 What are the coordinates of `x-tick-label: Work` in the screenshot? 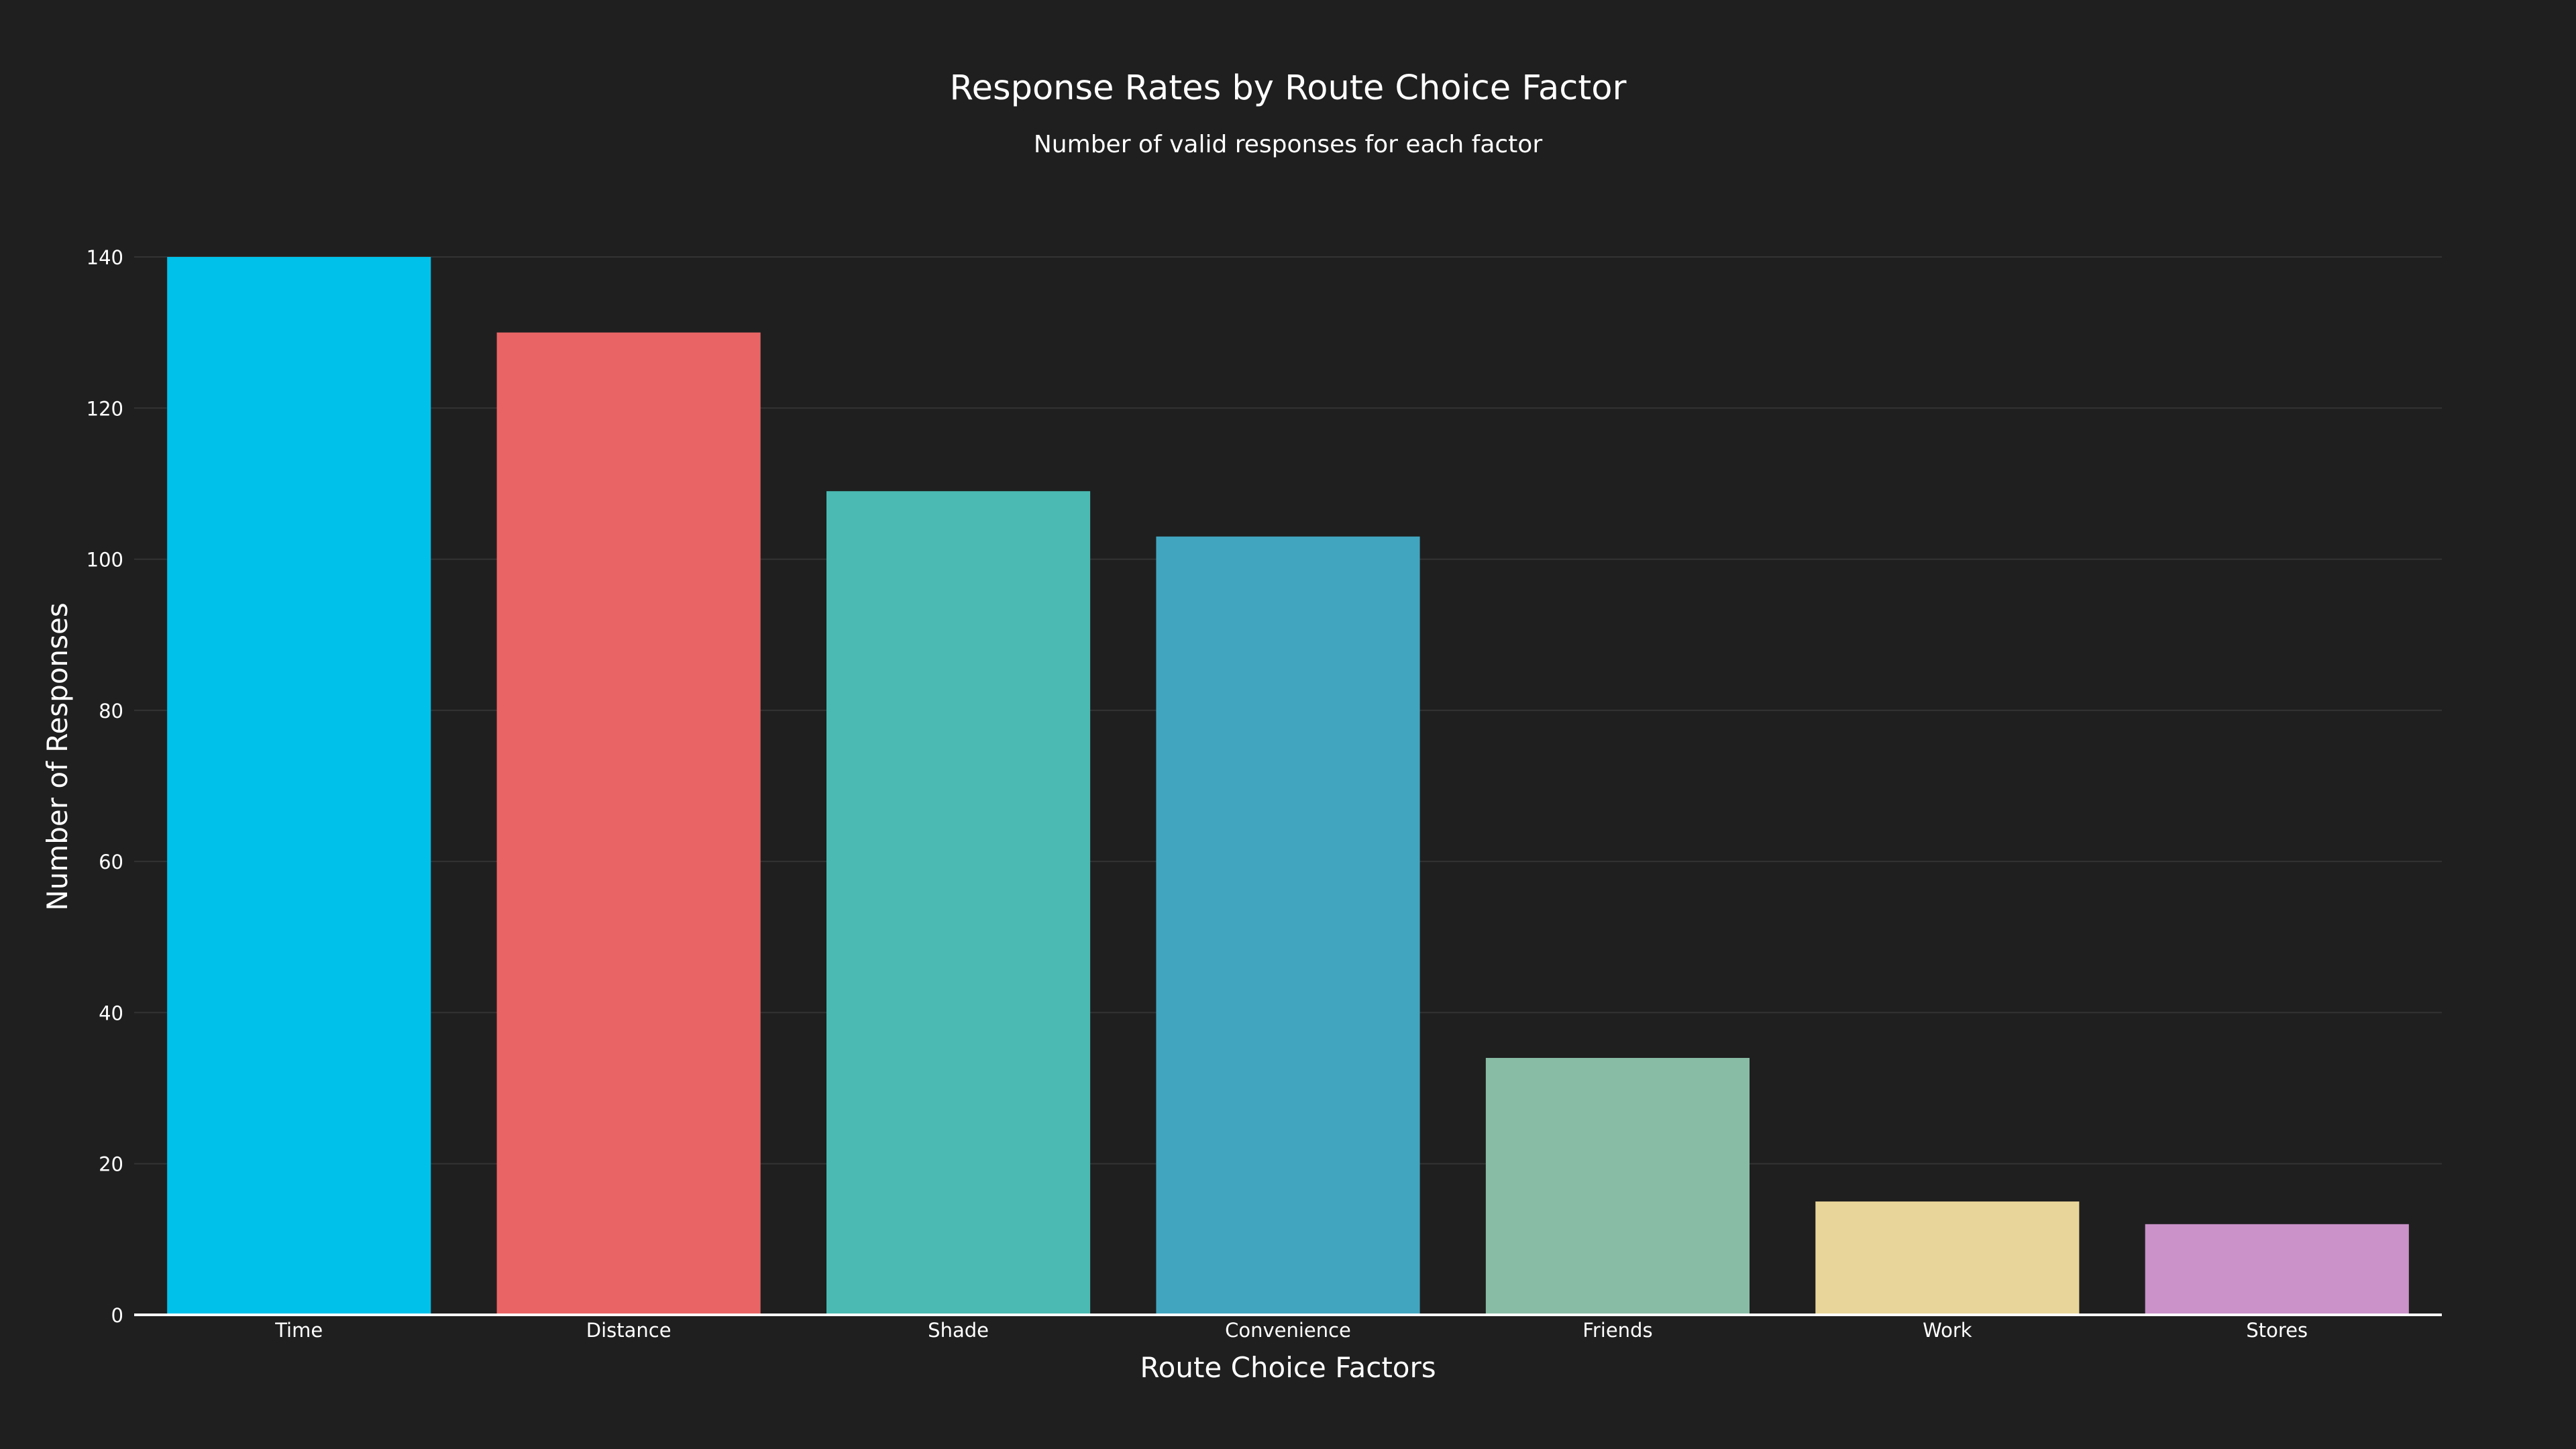 It's located at (1947, 1330).